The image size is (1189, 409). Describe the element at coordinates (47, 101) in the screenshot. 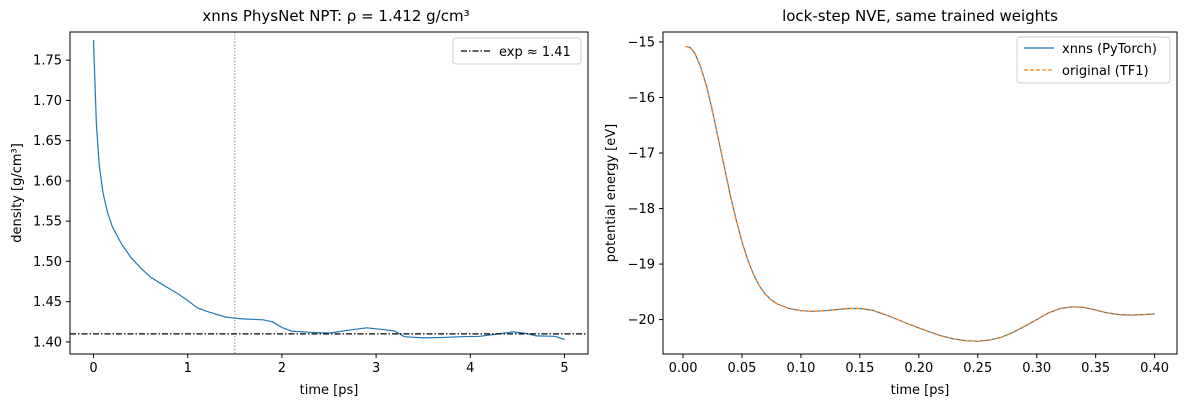

I see `density-ytick-label: 1.70` at that location.